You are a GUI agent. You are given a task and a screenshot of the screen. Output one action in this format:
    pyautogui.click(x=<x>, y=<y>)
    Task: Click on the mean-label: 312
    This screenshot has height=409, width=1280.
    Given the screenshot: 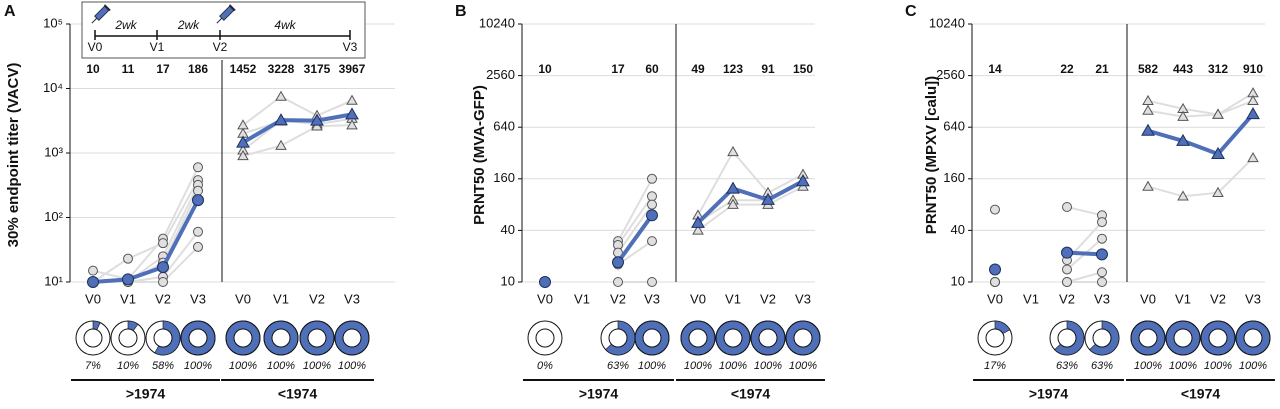 What is the action you would take?
    pyautogui.click(x=1218, y=69)
    